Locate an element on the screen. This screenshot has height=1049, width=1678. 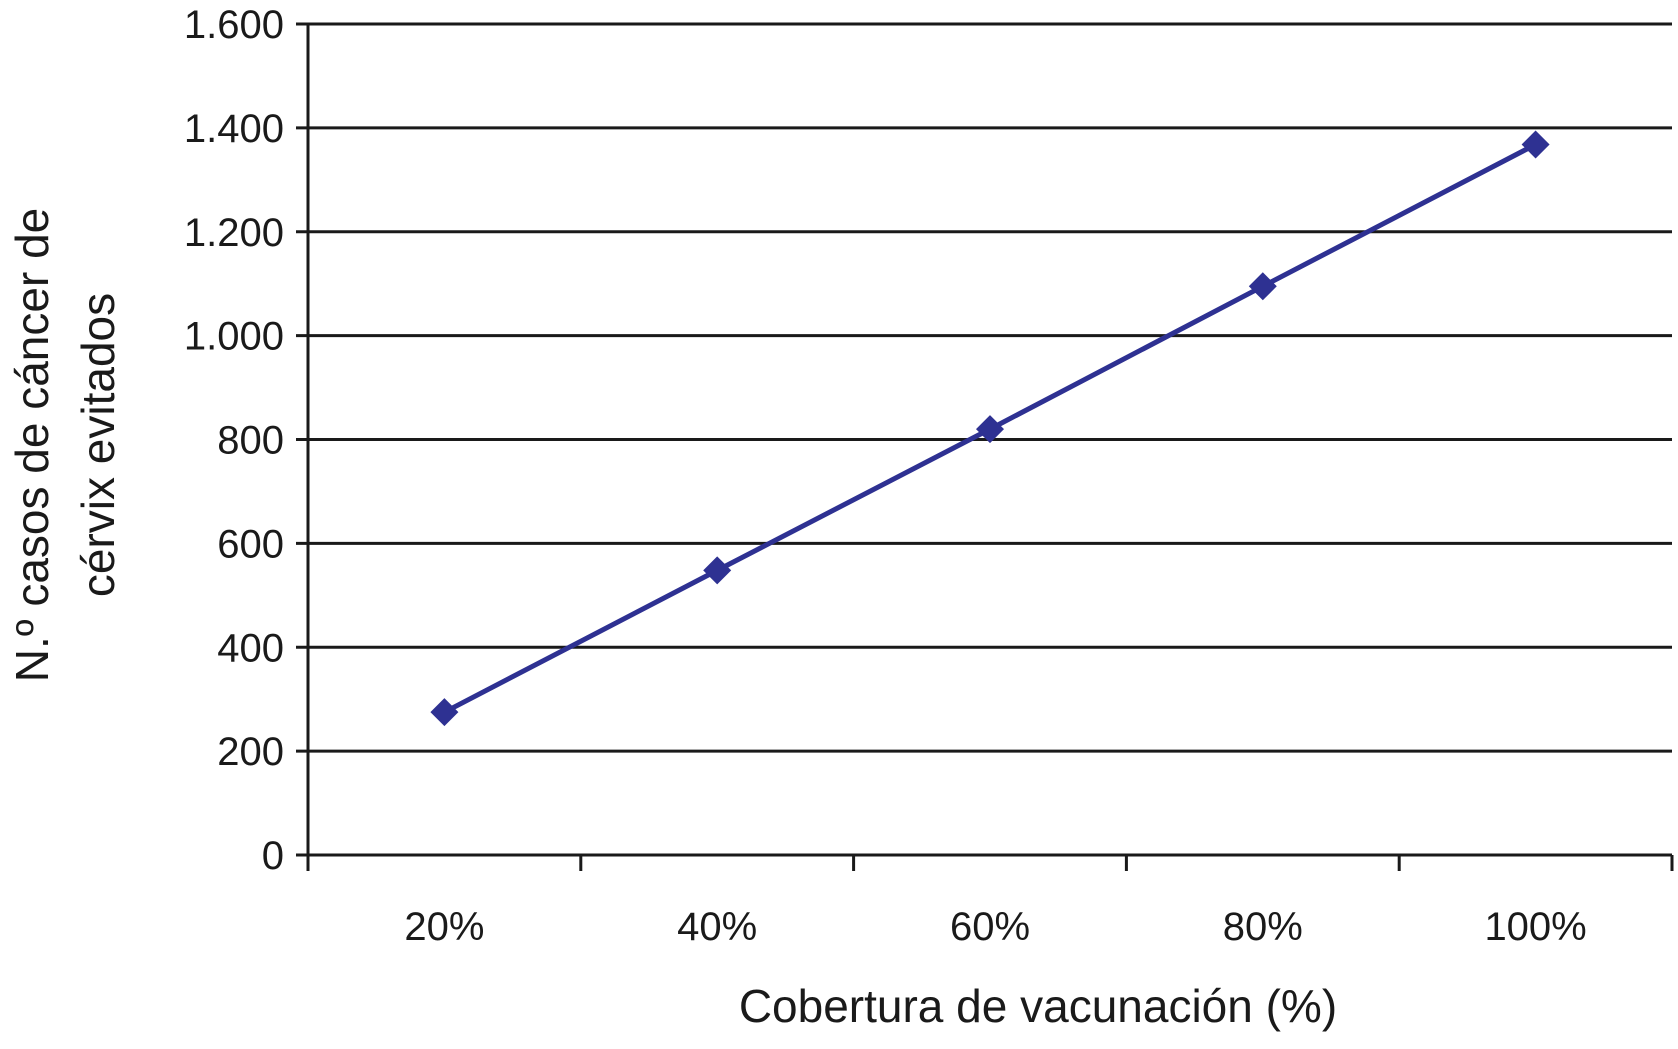
y-axis-title-line-1: N.º casos de cáncer de is located at coordinates (32, 445).